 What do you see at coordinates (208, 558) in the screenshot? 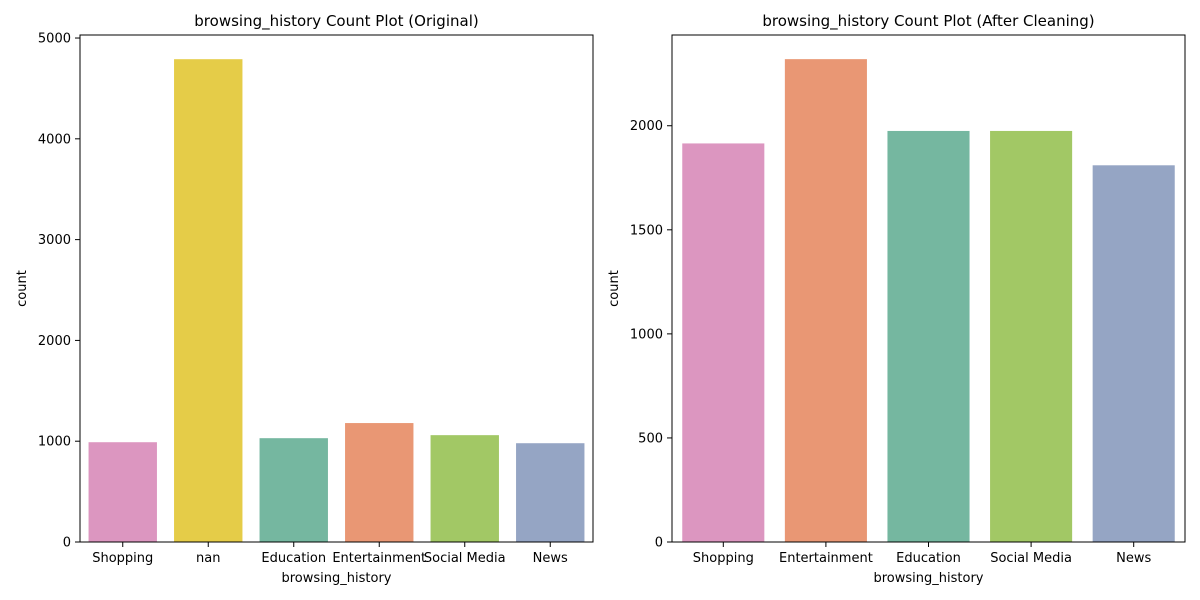
I see `x-tick-label: nan` at bounding box center [208, 558].